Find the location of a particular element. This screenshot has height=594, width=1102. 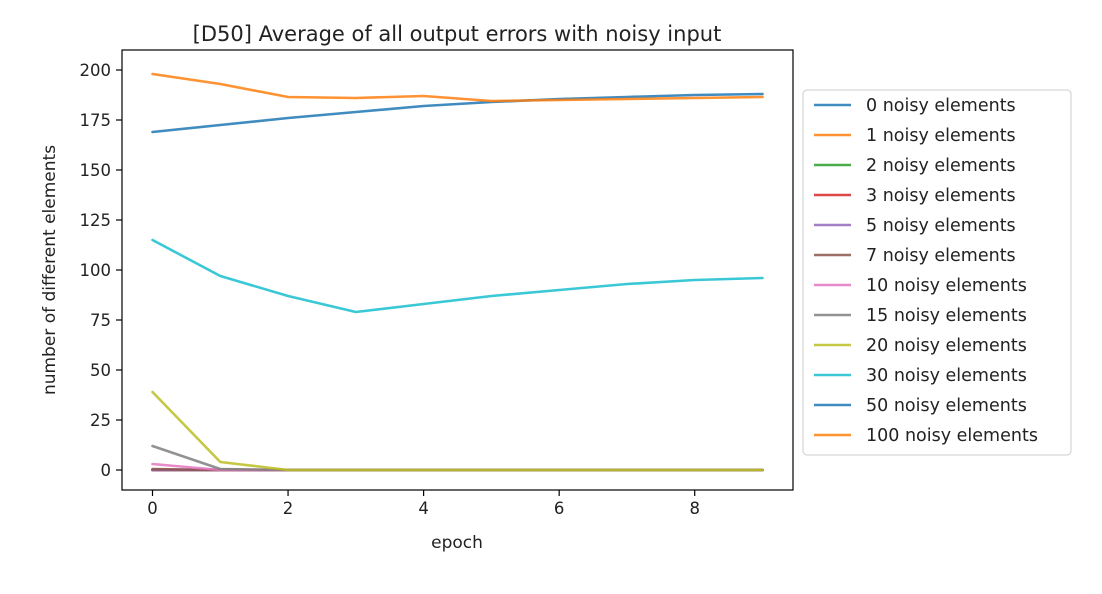

x-tick-label-3: 6 is located at coordinates (559, 508).